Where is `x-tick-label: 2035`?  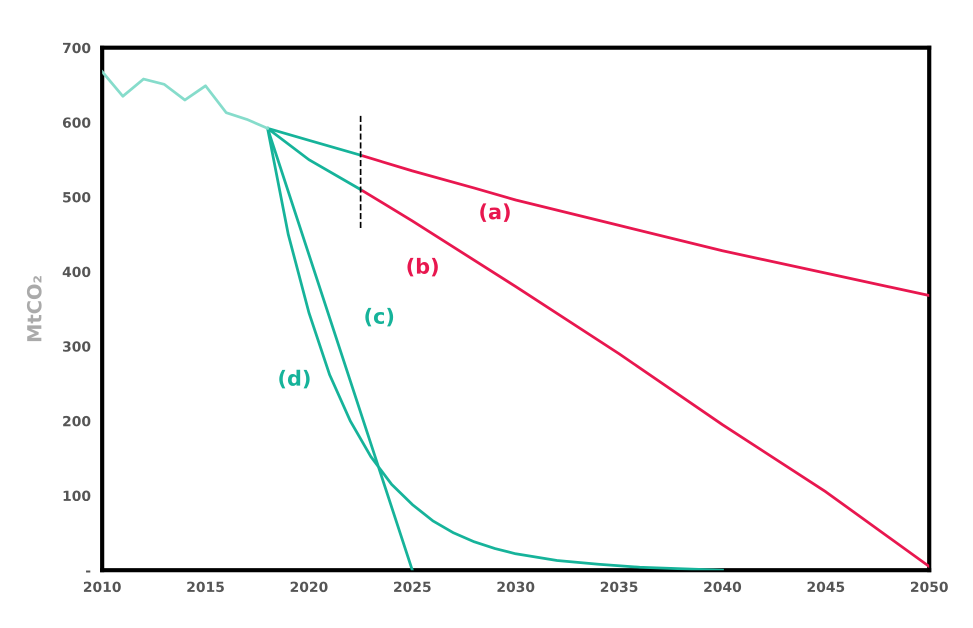
x-tick-label: 2035 is located at coordinates (619, 587).